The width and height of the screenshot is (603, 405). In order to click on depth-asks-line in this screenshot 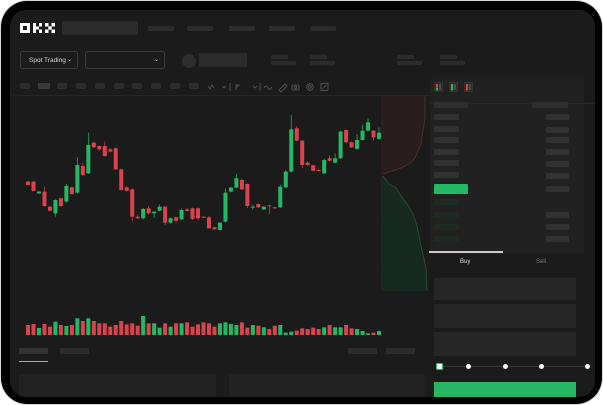, I will do `click(404, 135)`.